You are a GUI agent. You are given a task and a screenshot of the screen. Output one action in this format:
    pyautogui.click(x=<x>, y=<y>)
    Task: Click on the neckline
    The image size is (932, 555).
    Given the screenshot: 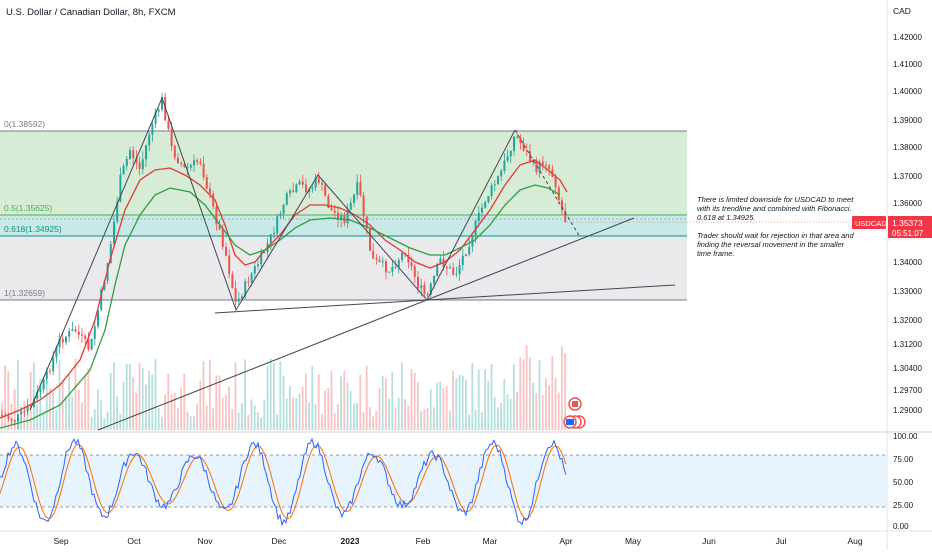 What is the action you would take?
    pyautogui.click(x=321, y=306)
    